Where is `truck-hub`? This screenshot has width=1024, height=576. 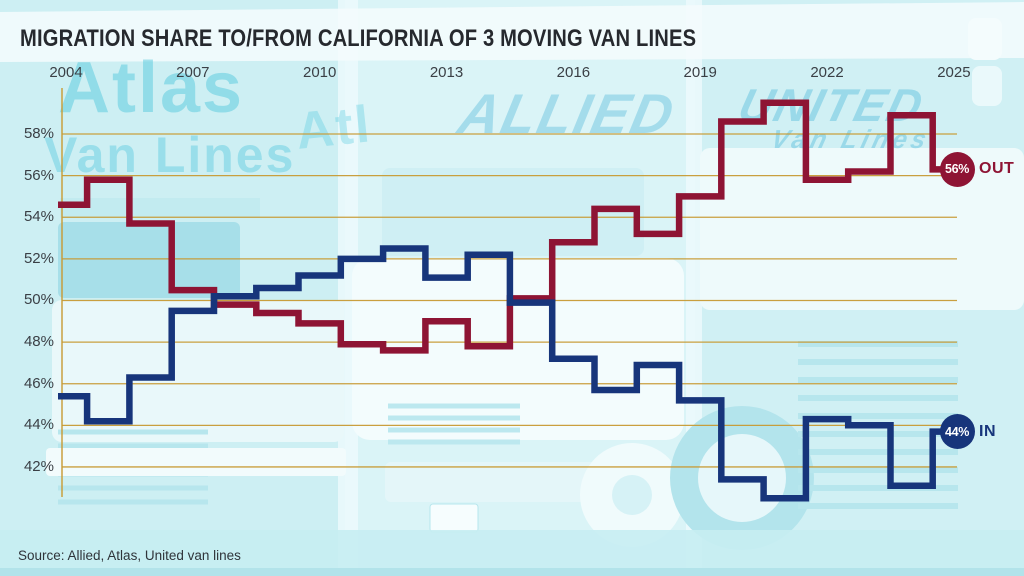
truck-hub is located at coordinates (632, 495).